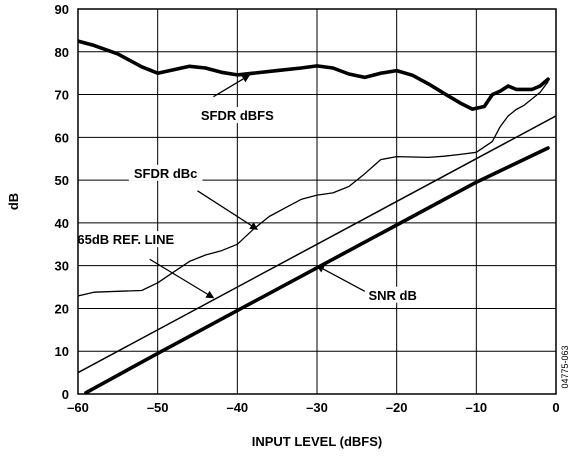  Describe the element at coordinates (317, 441) in the screenshot. I see `x-axis-title: INPUT LEVEL (dBFS)` at that location.